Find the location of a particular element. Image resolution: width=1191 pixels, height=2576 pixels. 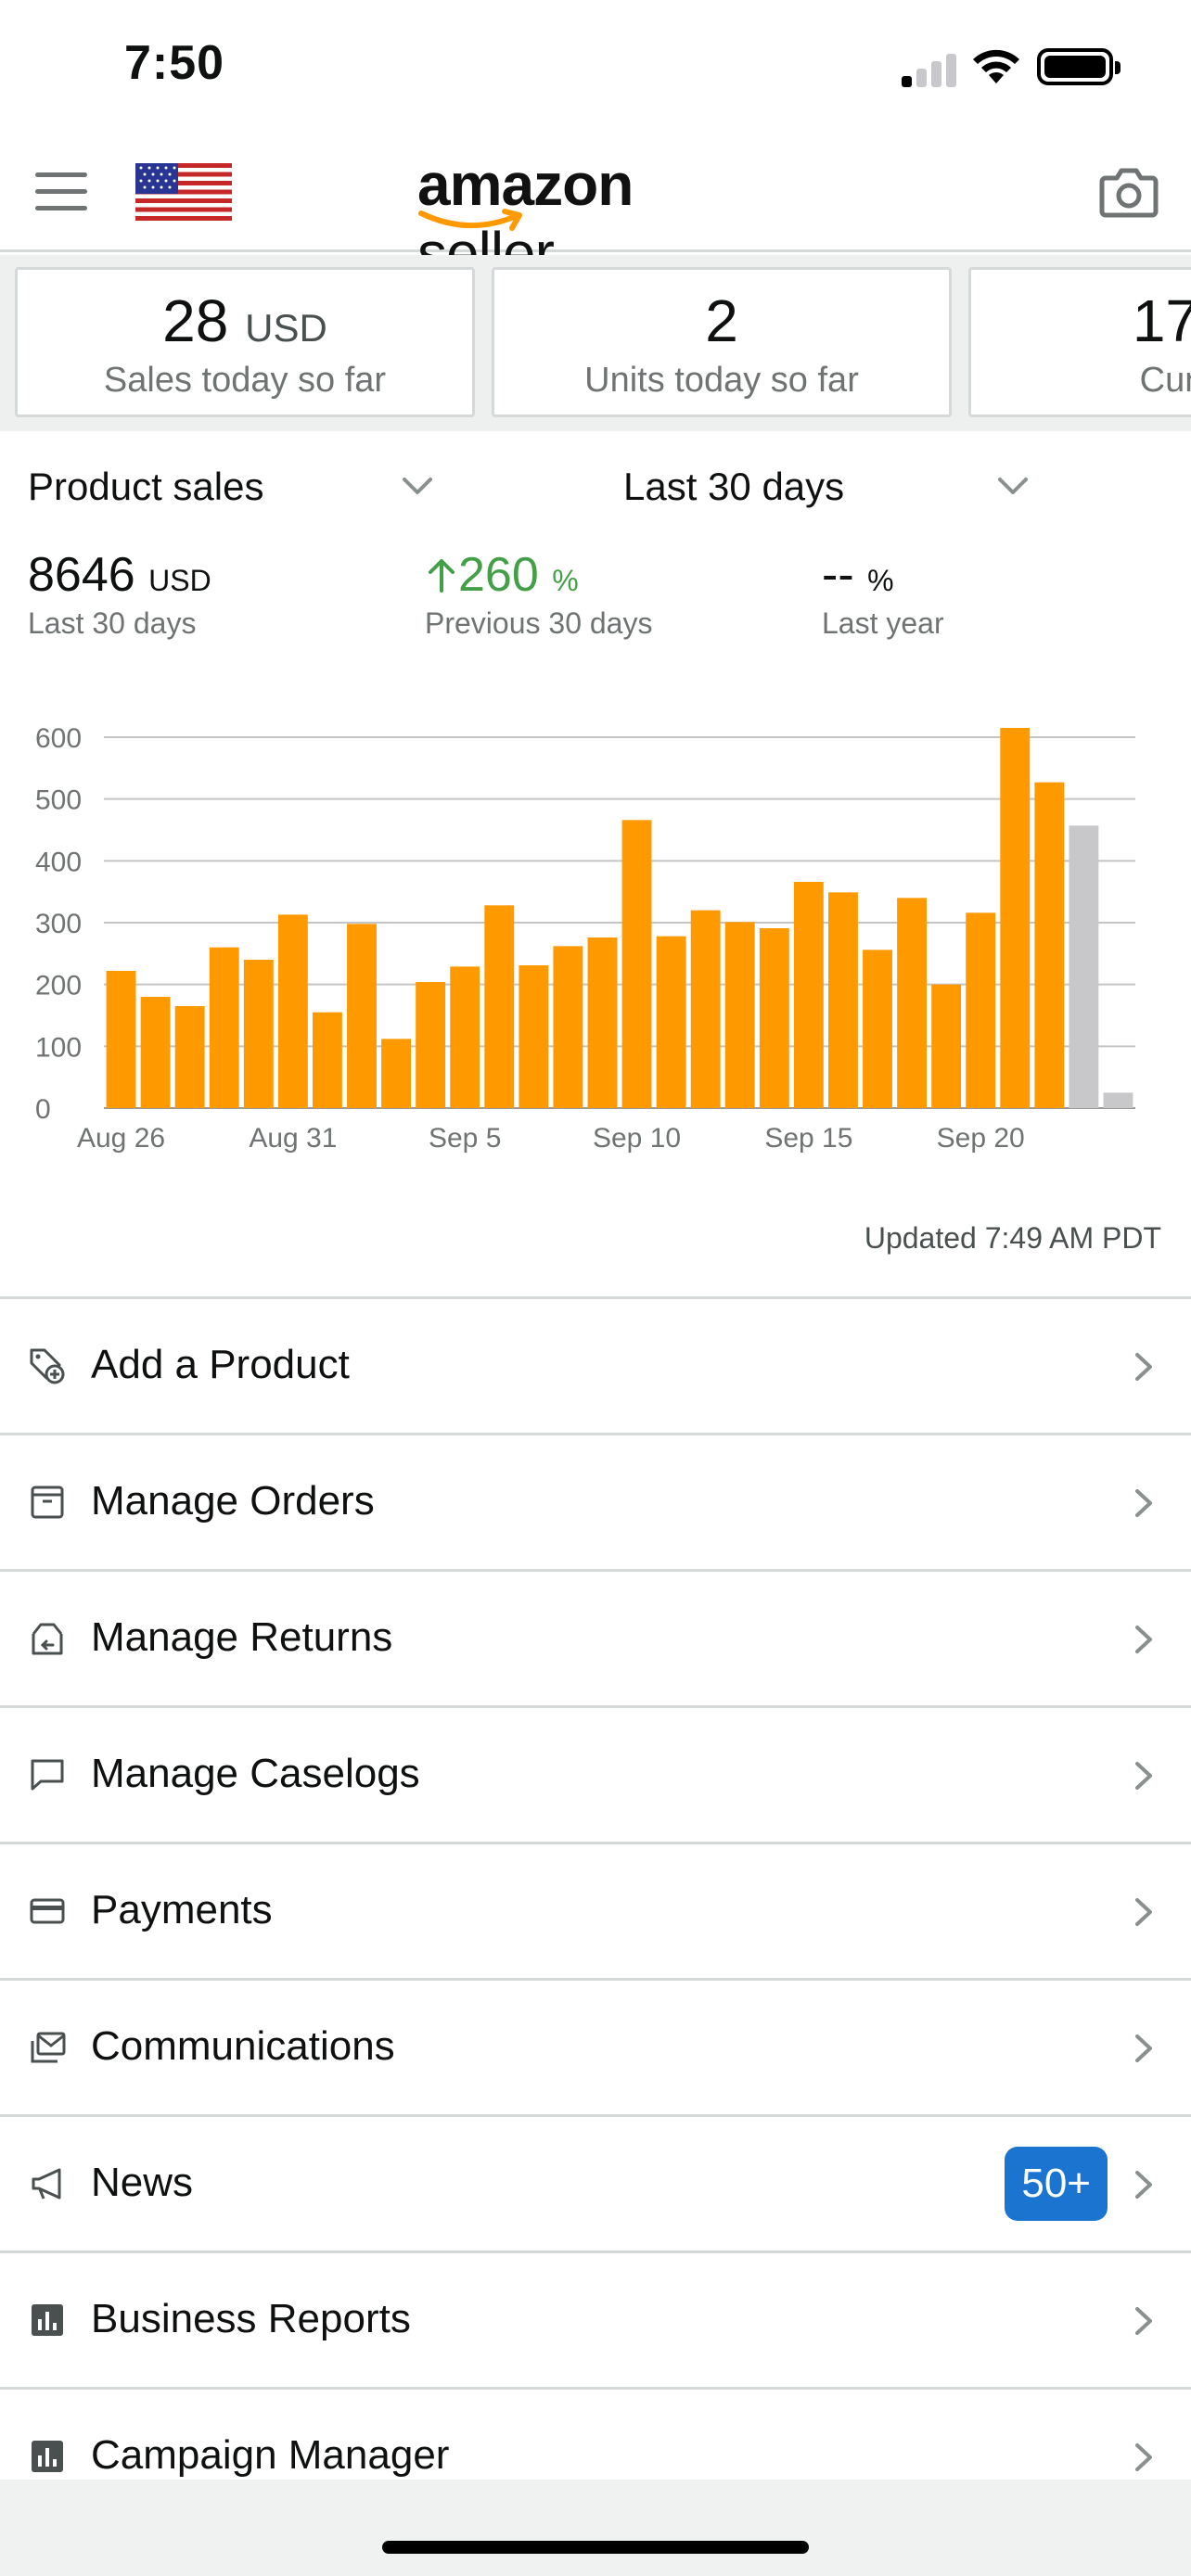

metric-dropdown: Product sales is located at coordinates (145, 487).